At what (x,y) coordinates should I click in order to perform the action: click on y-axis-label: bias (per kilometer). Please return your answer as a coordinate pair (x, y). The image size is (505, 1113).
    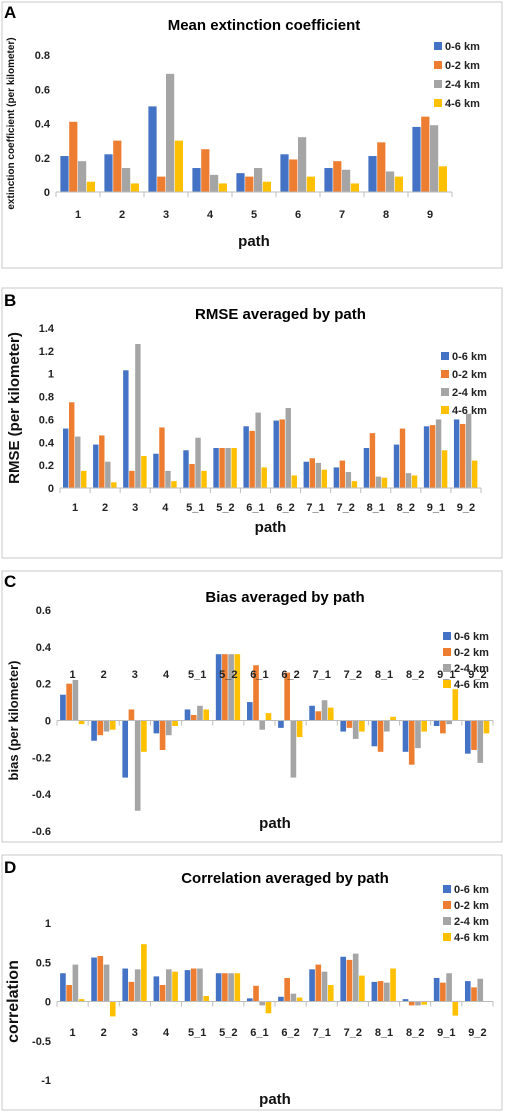
    Looking at the image, I should click on (13, 721).